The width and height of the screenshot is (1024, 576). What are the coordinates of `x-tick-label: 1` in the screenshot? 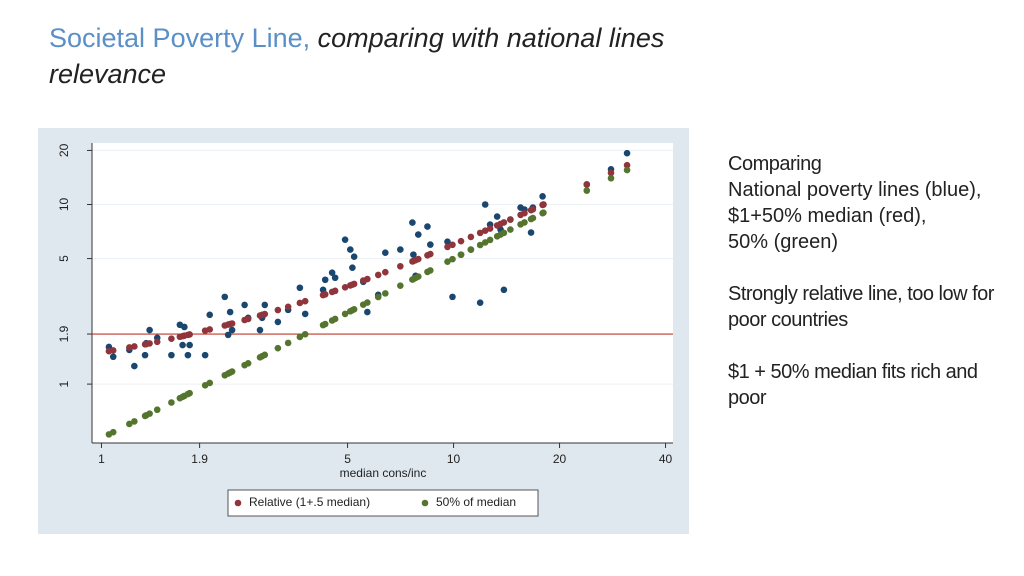 It's located at (101, 459).